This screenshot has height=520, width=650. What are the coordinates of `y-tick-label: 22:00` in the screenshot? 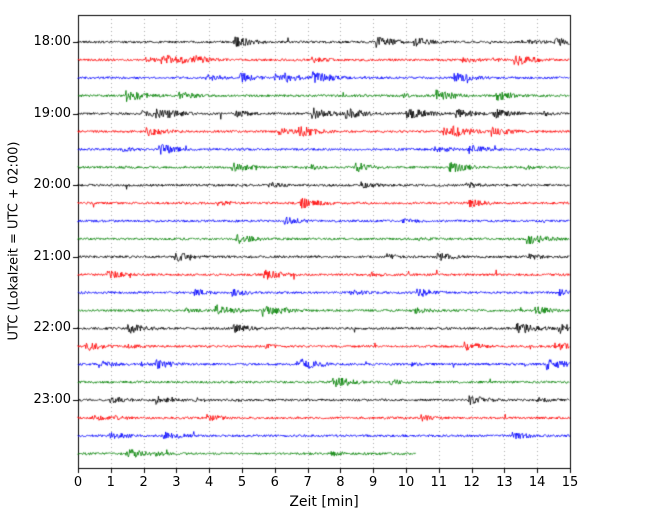 It's located at (52, 328).